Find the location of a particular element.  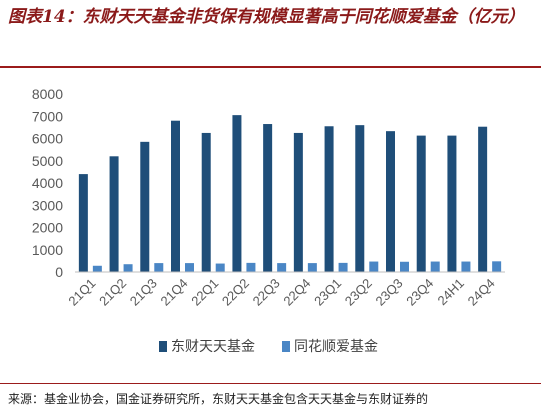

legend-label-dongcai: 东财天天基金 is located at coordinates (213, 346).